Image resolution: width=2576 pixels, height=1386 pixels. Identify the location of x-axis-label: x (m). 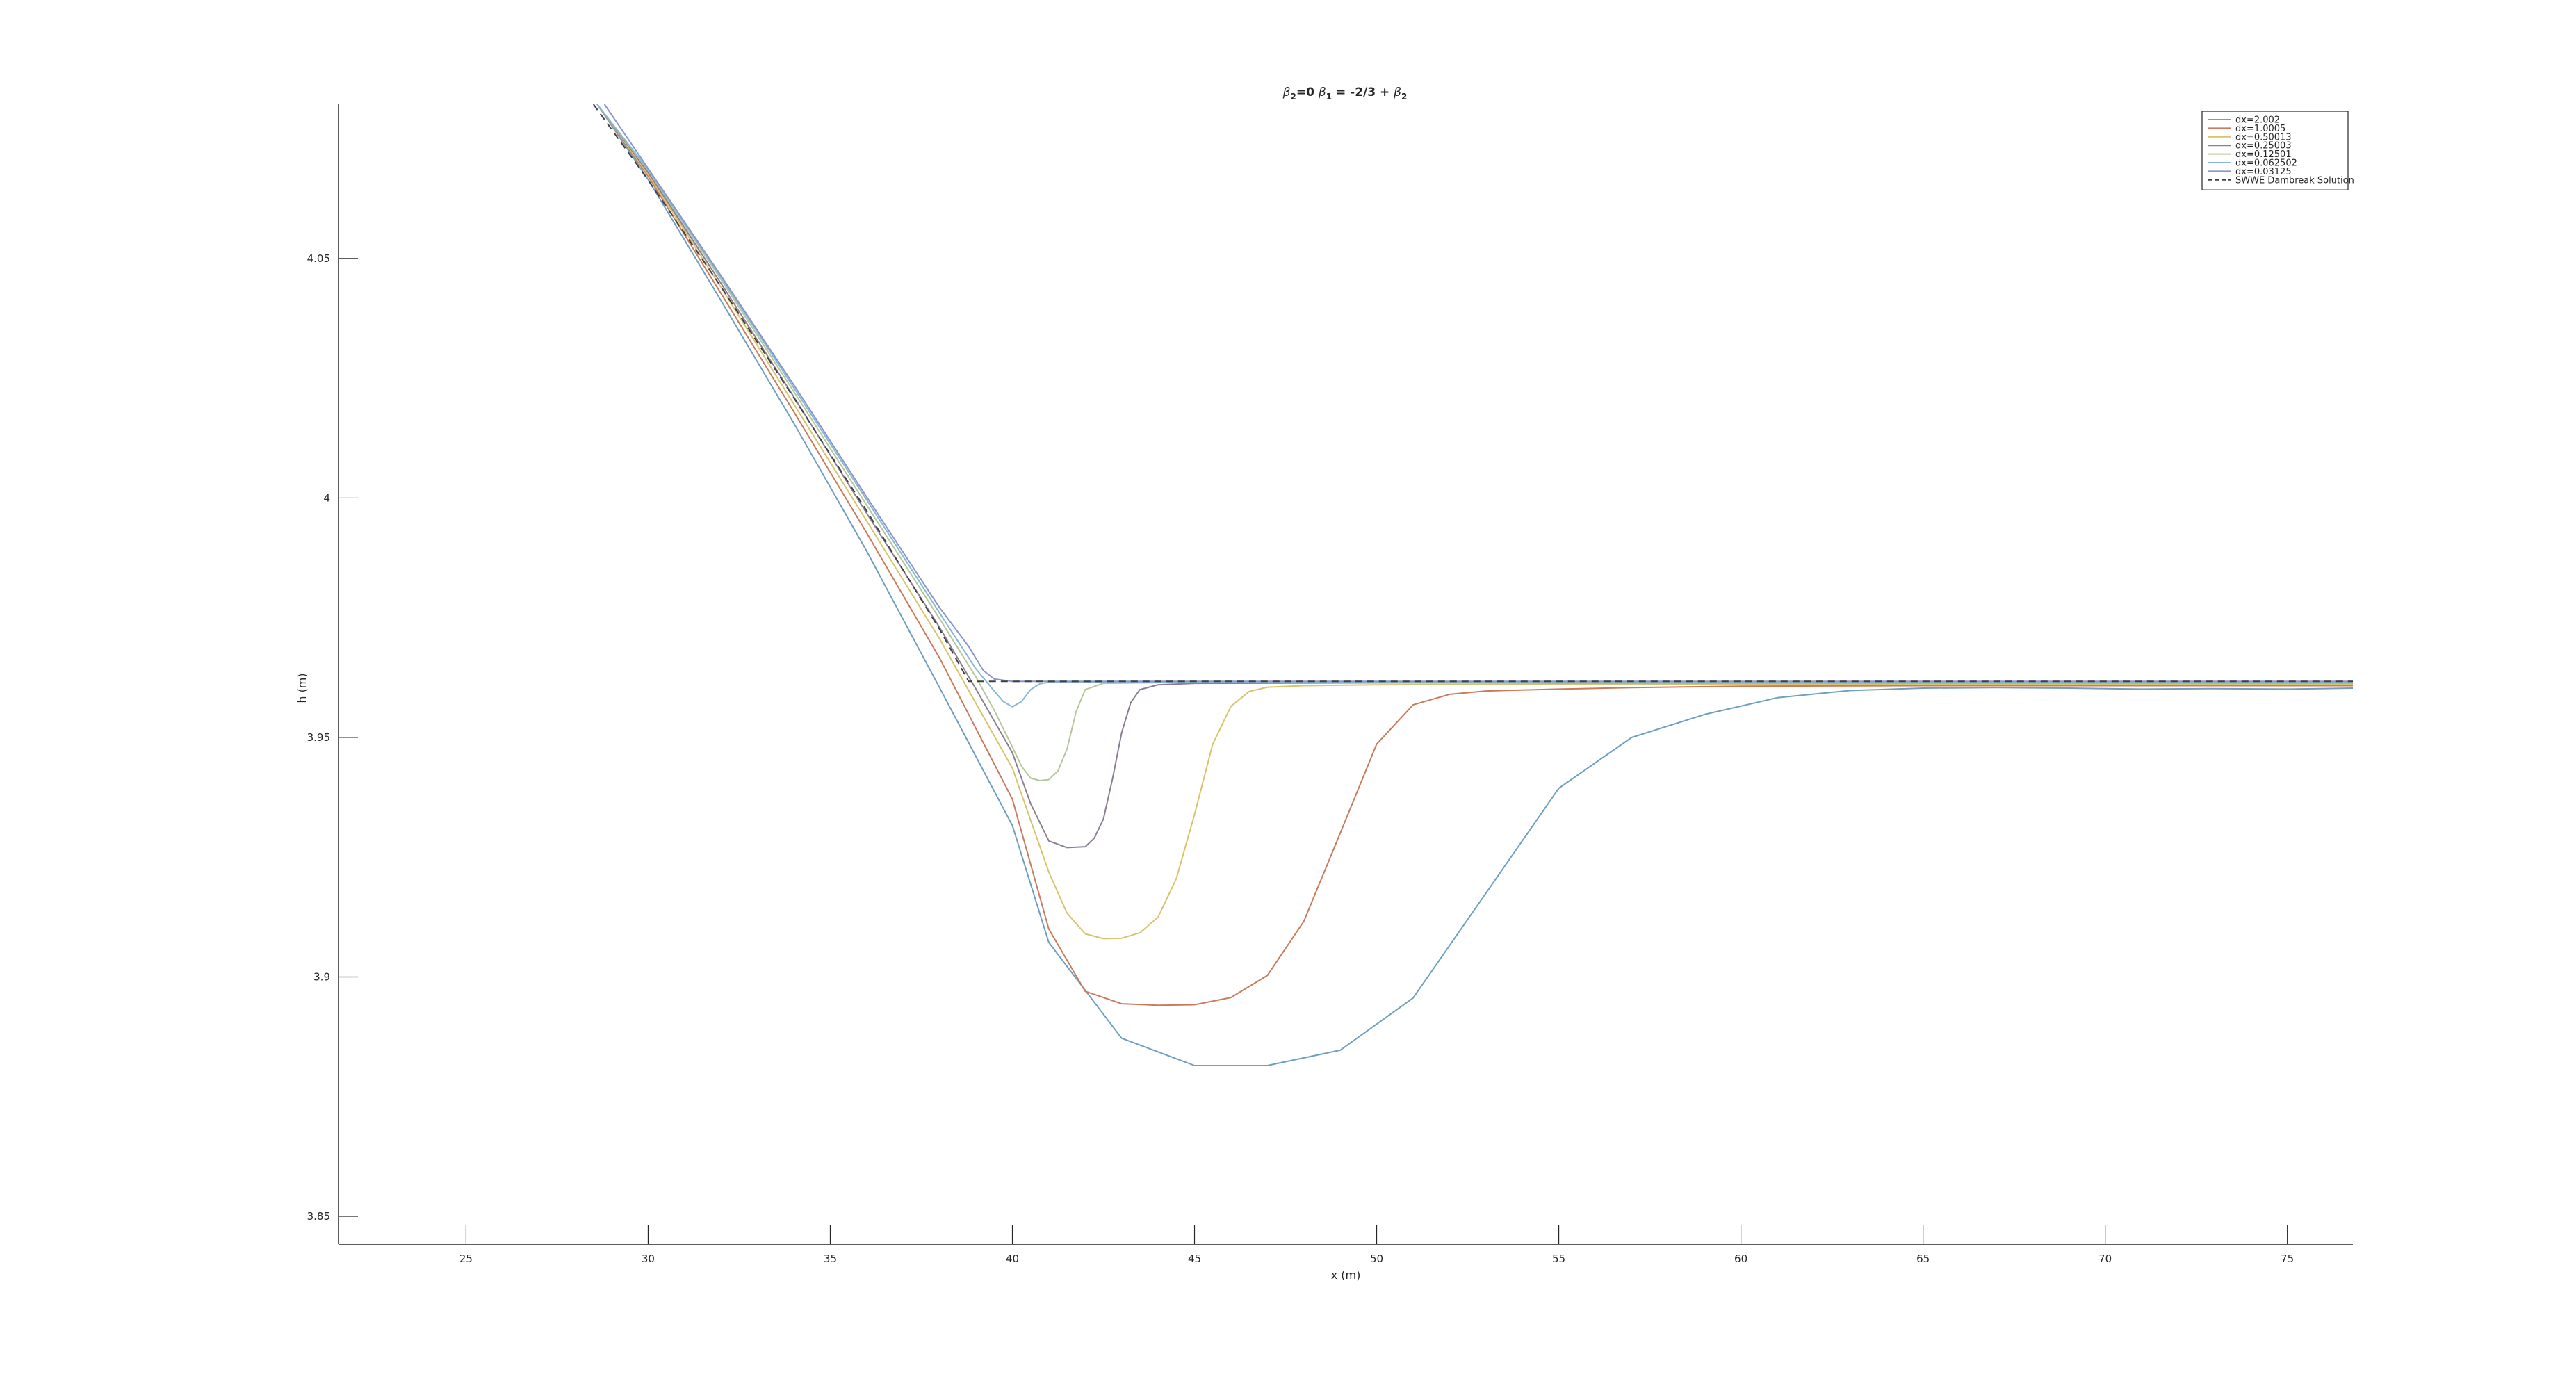
(1346, 1276).